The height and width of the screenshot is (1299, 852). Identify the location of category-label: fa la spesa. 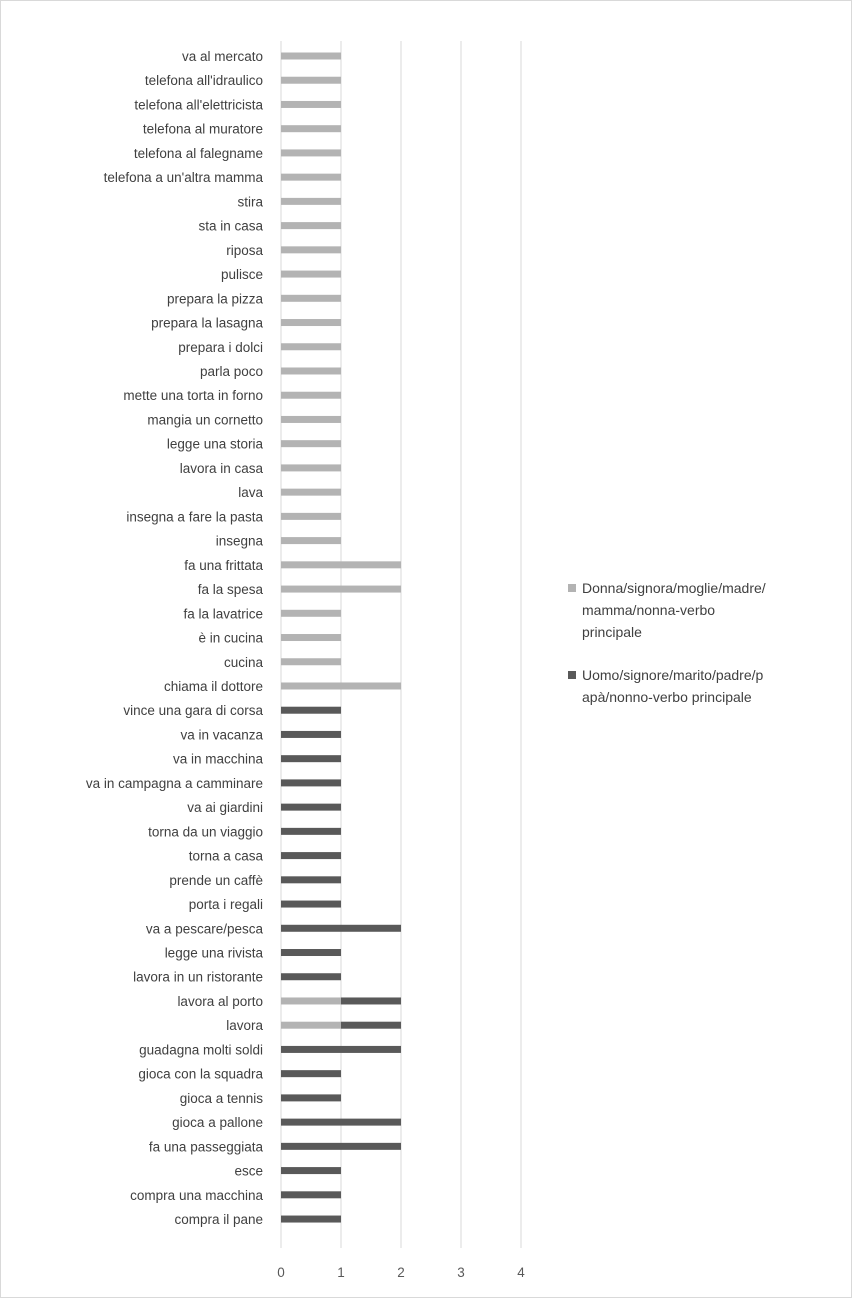
(231, 589).